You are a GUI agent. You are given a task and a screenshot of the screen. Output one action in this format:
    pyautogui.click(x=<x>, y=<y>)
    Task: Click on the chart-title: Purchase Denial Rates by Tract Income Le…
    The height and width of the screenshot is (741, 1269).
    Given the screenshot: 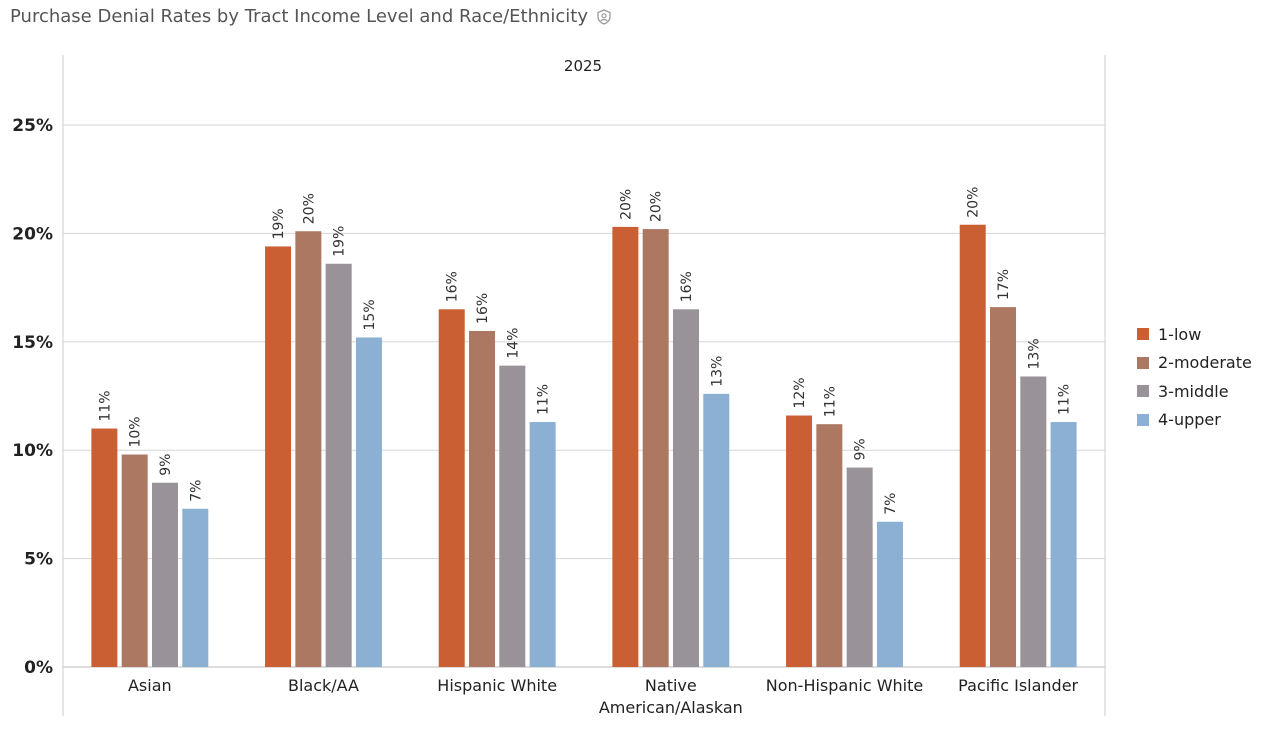 What is the action you would take?
    pyautogui.click(x=299, y=16)
    